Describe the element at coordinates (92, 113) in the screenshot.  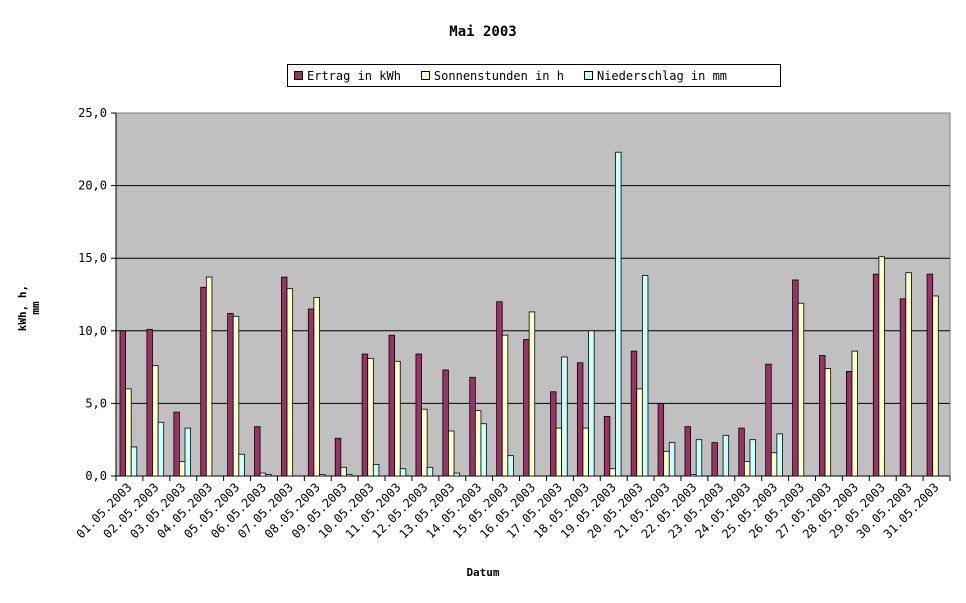
I see `y-tick-label: 25,0` at that location.